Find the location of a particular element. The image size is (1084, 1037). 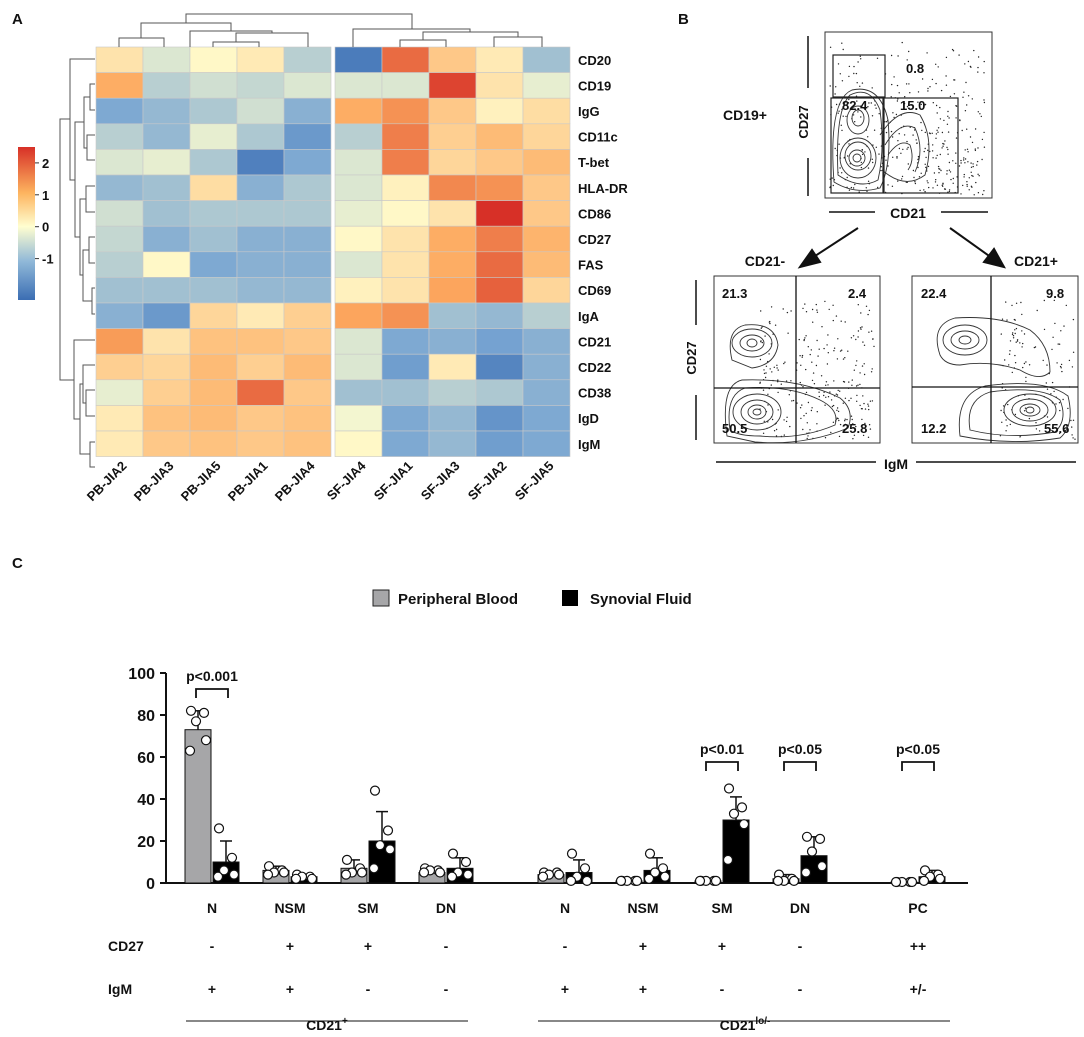

top-x-axis-label: CD21 is located at coordinates (908, 213).